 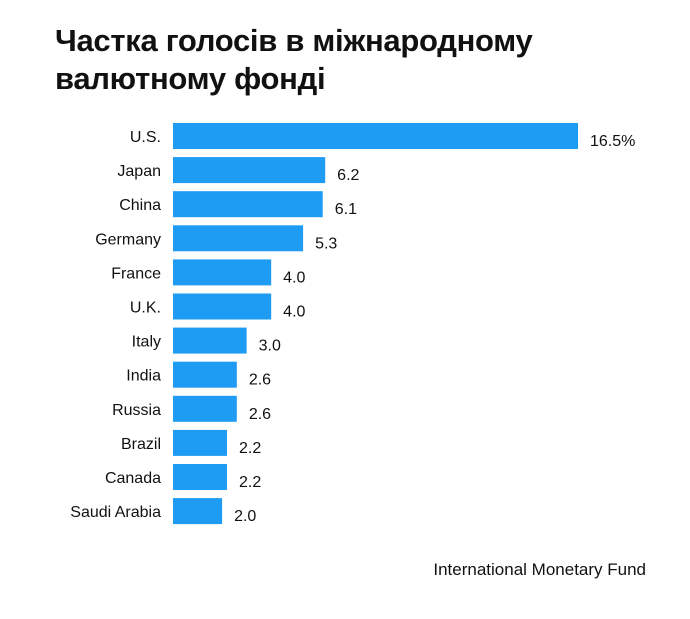 I want to click on category-label: China, so click(x=140, y=205).